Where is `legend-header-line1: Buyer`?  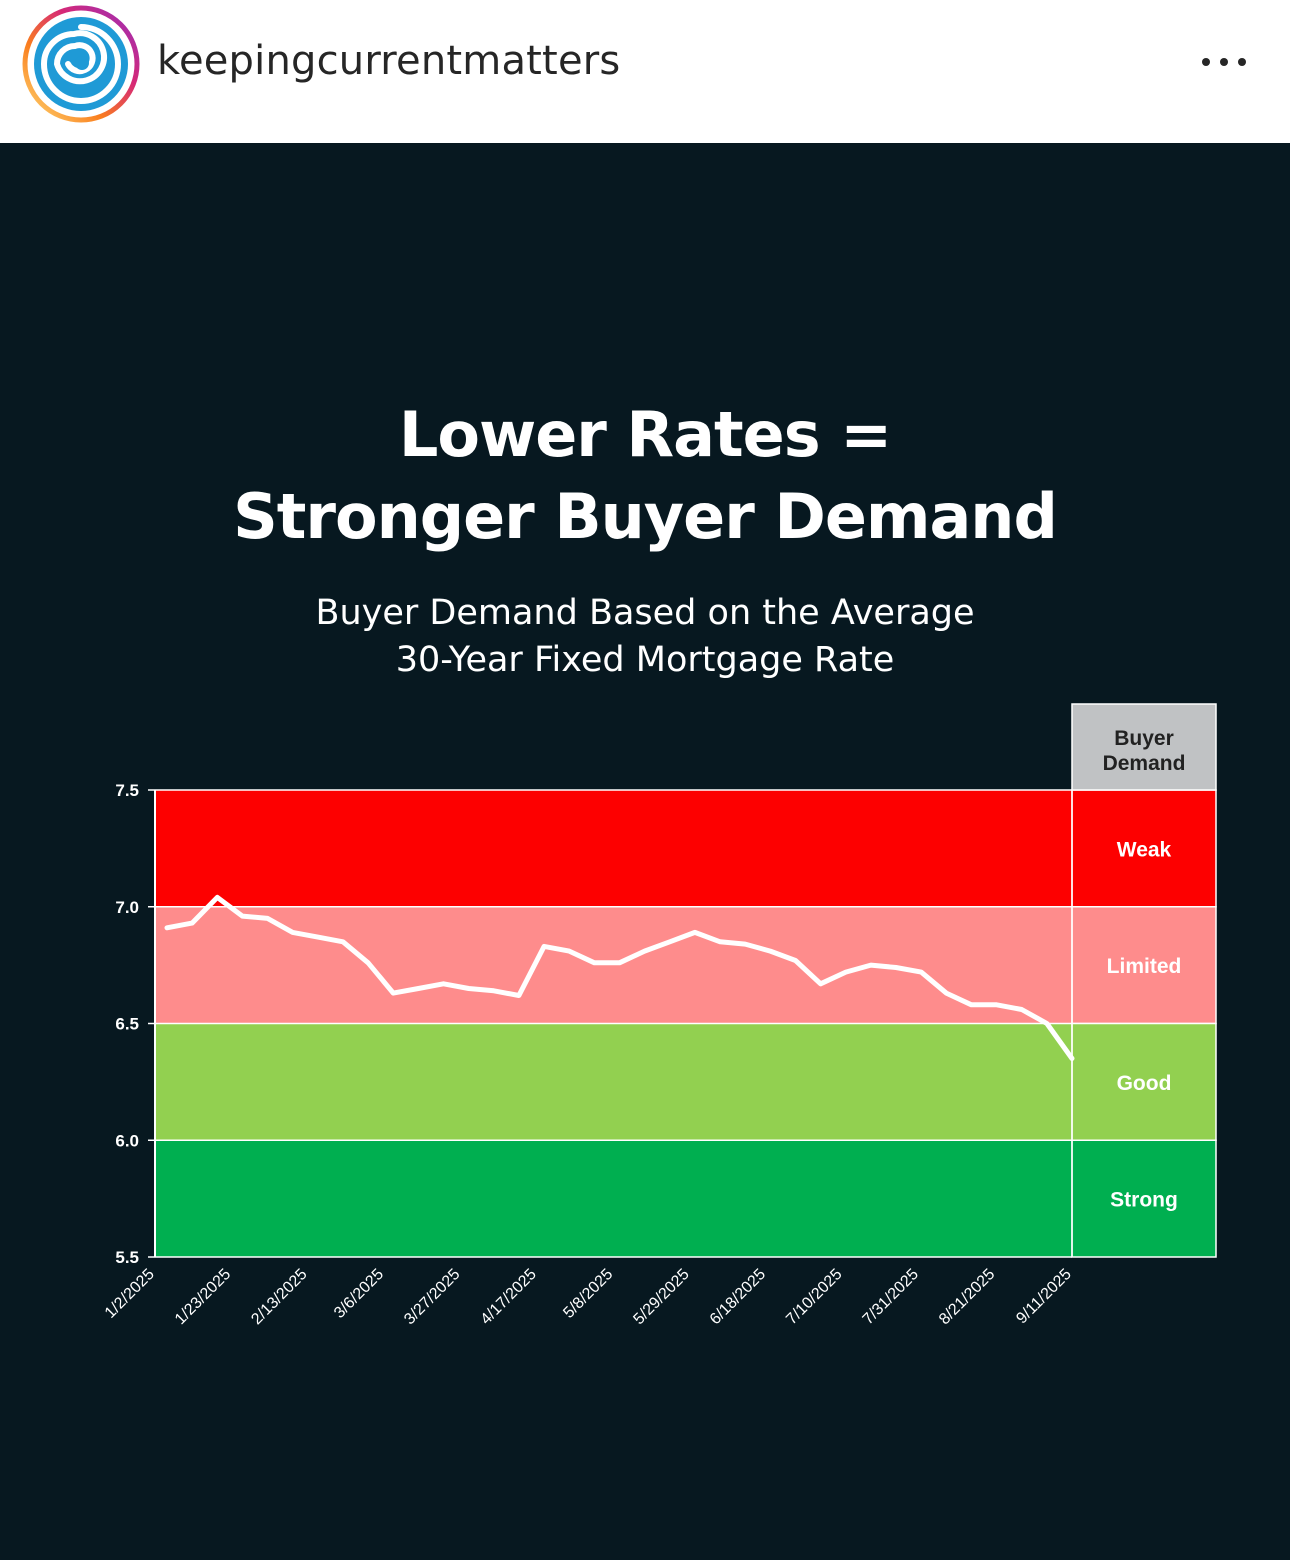
legend-header-line1: Buyer is located at coordinates (1144, 738).